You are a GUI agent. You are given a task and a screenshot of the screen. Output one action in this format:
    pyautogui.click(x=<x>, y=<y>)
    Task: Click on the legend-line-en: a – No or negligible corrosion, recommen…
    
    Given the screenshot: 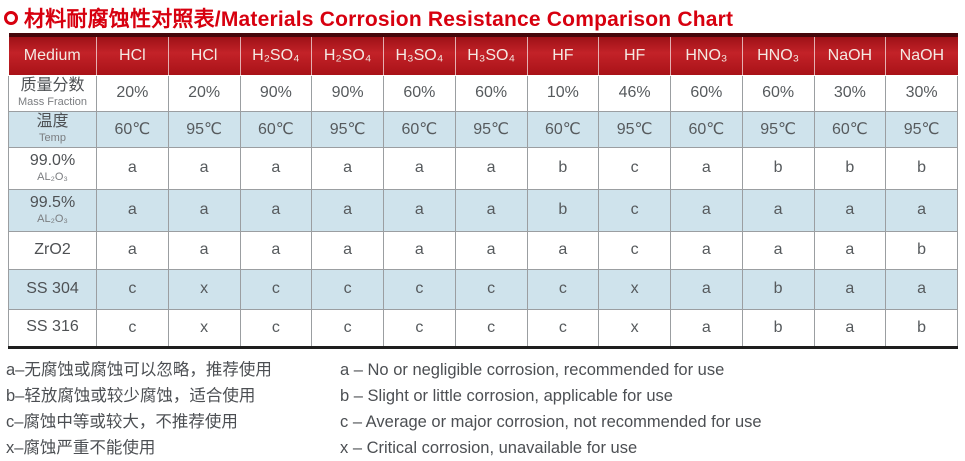 What is the action you would take?
    pyautogui.click(x=532, y=370)
    